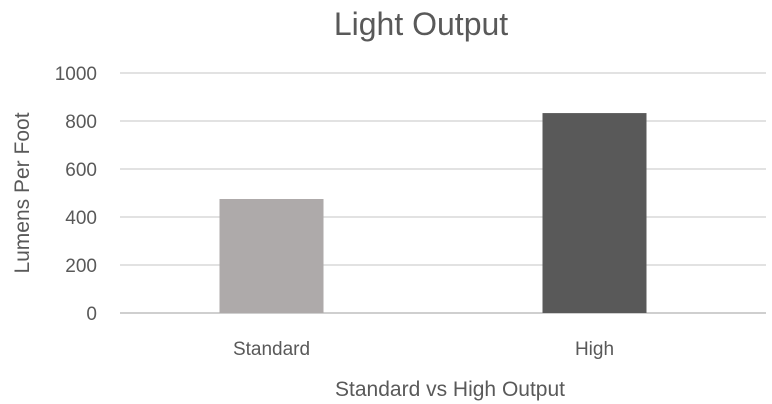 Image resolution: width=772 pixels, height=404 pixels. Describe the element at coordinates (76, 74) in the screenshot. I see `y-tick-label: 1000` at that location.